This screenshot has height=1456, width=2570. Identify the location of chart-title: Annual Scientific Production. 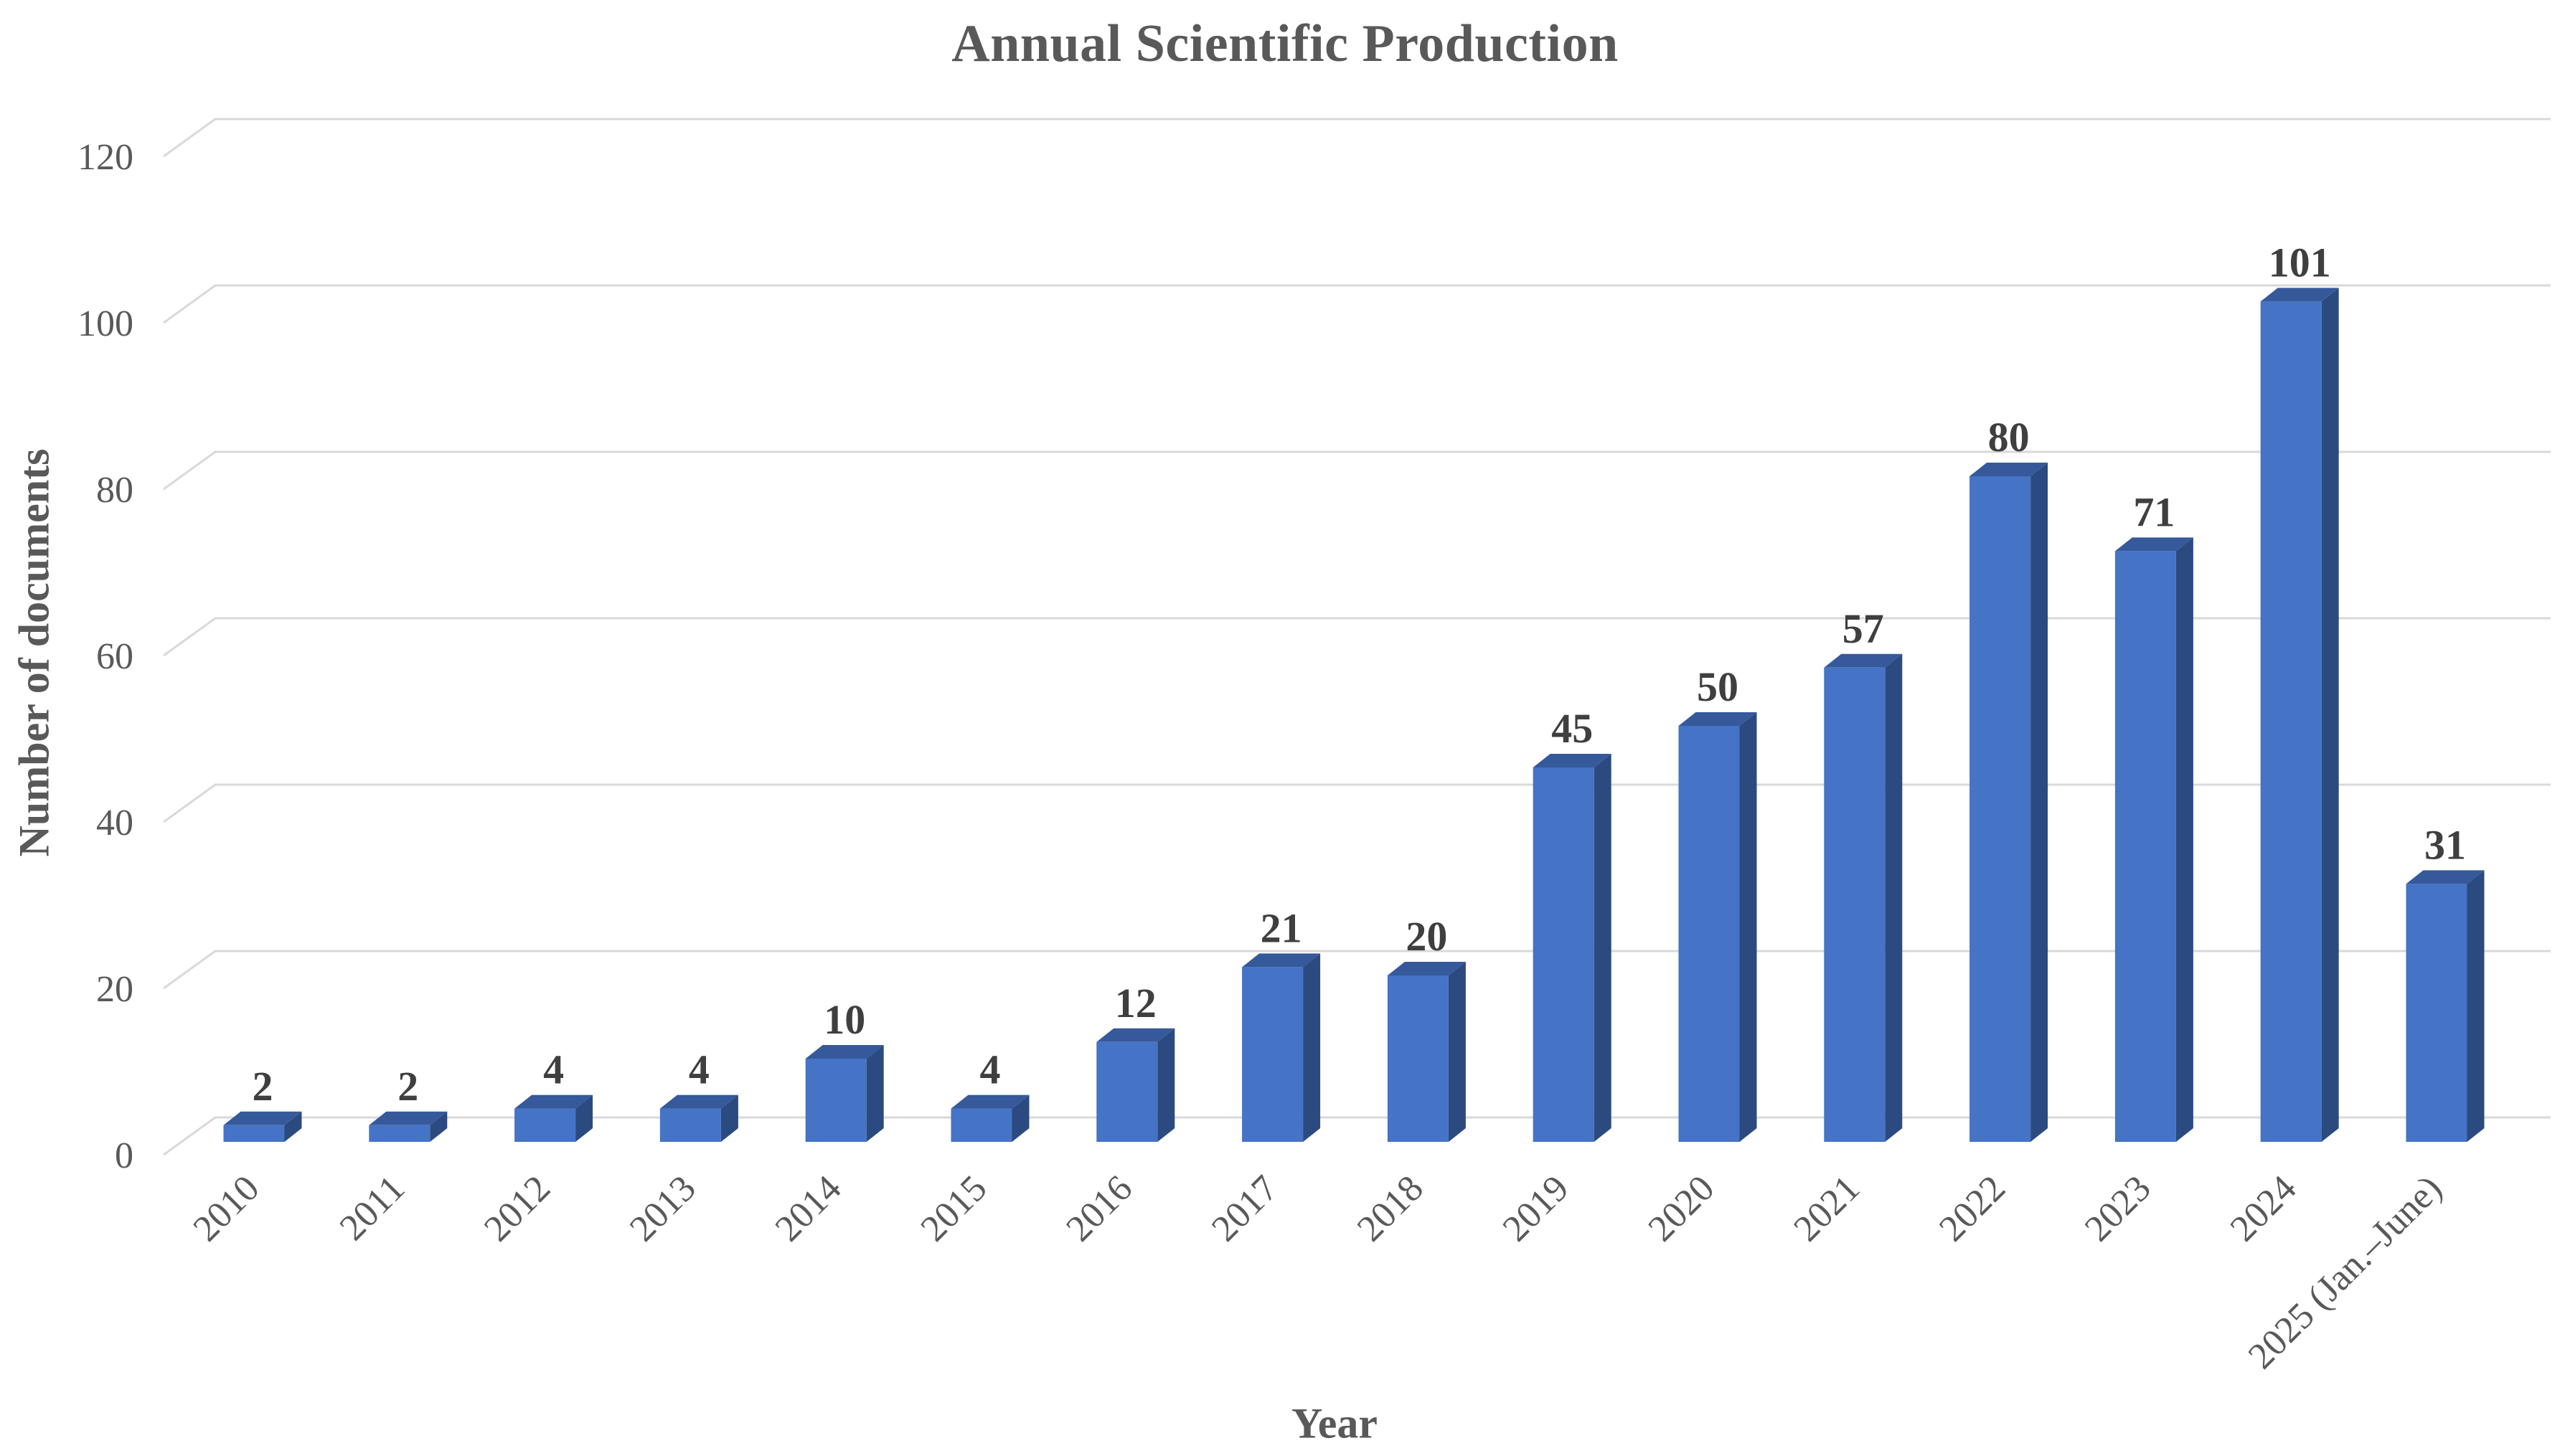
(1285, 43).